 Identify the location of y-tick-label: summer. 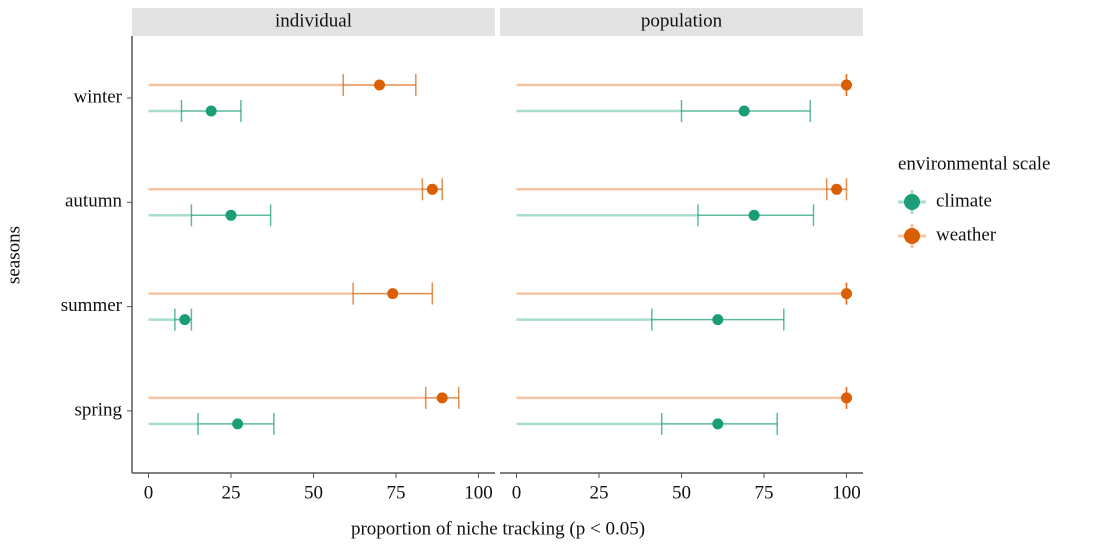
(92, 305).